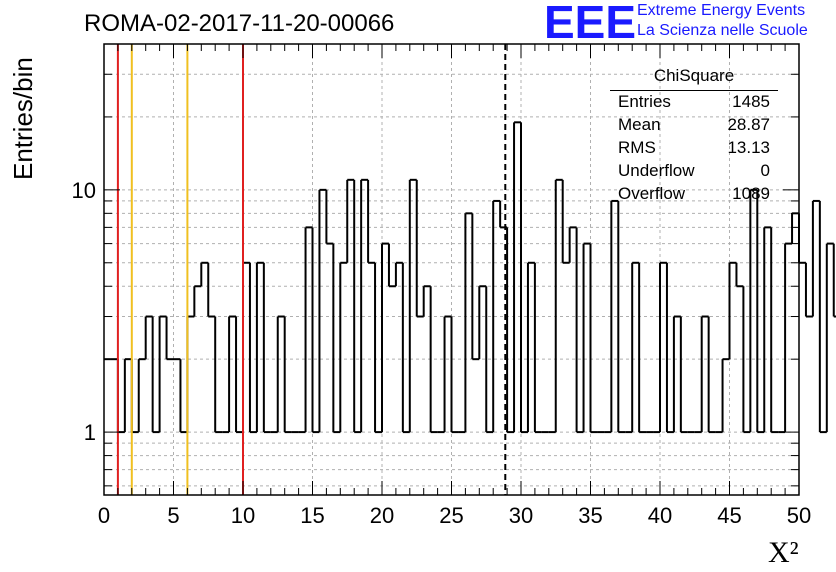 The width and height of the screenshot is (836, 572). I want to click on stats-value: 0, so click(765, 170).